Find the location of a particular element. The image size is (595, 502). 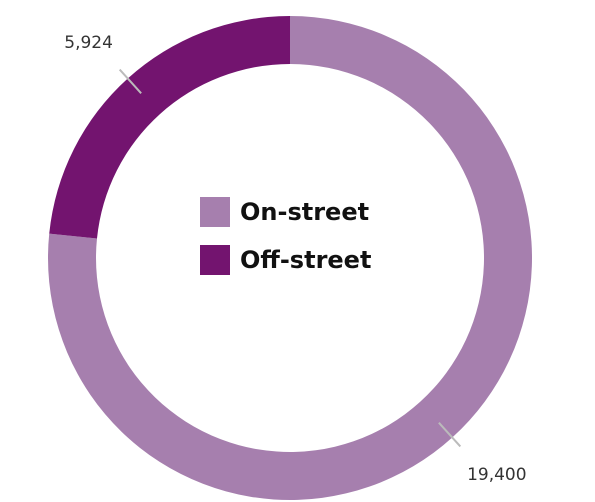

value-label: 19,400 is located at coordinates (496, 475).